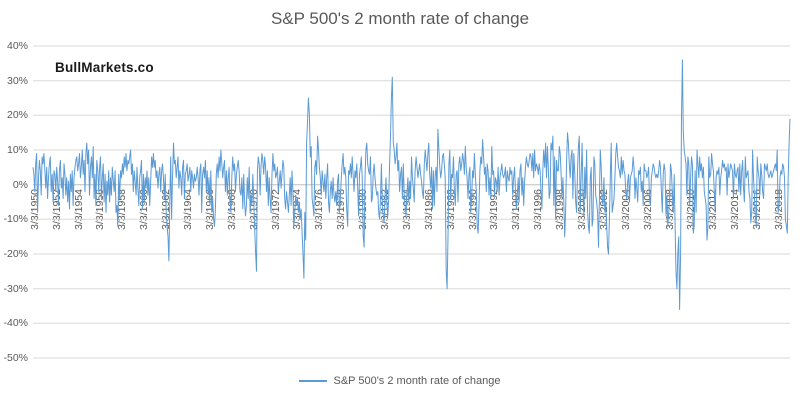 This screenshot has height=400, width=800. What do you see at coordinates (17, 81) in the screenshot?
I see `y-axis-tick-label: 30%` at bounding box center [17, 81].